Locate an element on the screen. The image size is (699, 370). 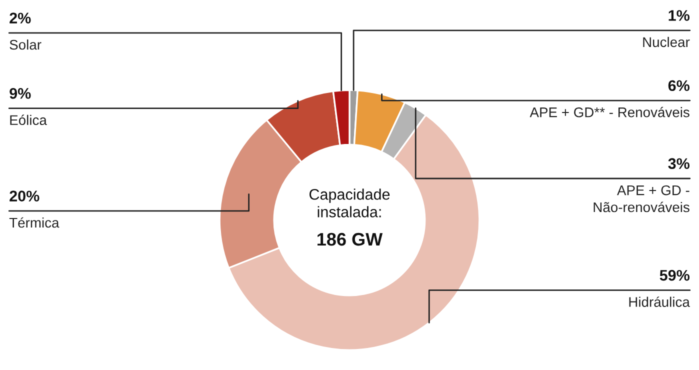
slice-label: APE + GD - Não-renováveis is located at coordinates (642, 198).